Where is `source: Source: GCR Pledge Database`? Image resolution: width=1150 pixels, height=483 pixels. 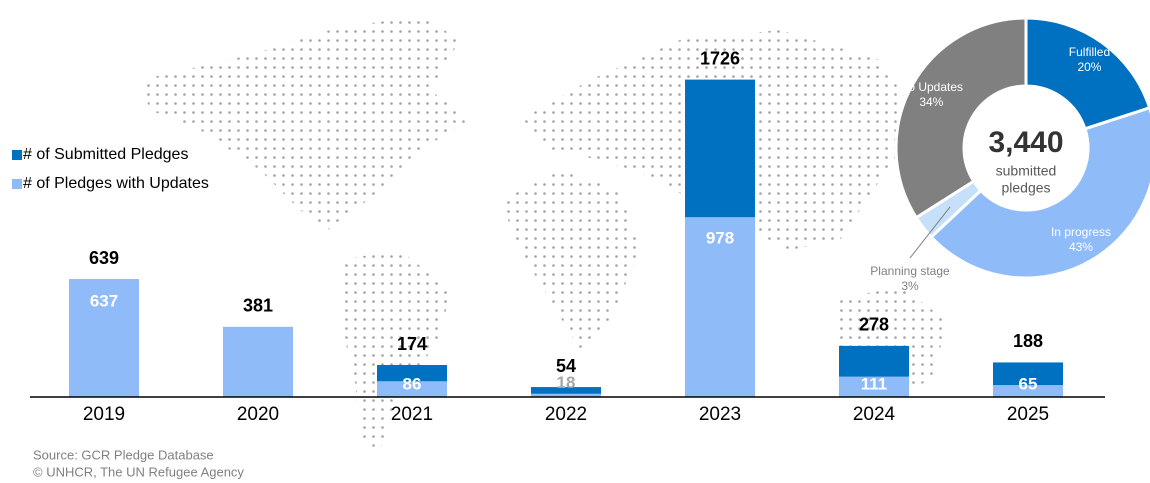
source: Source: GCR Pledge Database is located at coordinates (123, 454).